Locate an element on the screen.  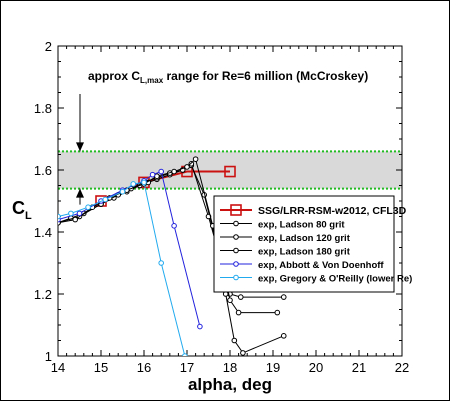
annotation-arrowhead-bottom is located at coordinates (80, 193).